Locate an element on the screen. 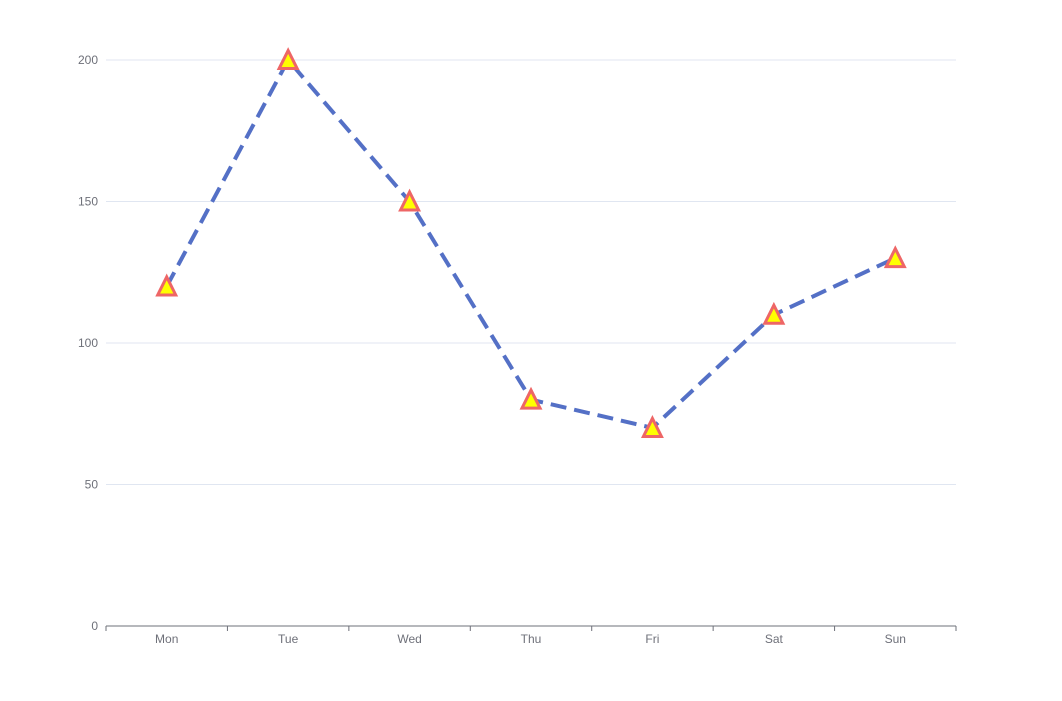 Image resolution: width=1062 pixels, height=701 pixels. data-point-mon is located at coordinates (167, 285).